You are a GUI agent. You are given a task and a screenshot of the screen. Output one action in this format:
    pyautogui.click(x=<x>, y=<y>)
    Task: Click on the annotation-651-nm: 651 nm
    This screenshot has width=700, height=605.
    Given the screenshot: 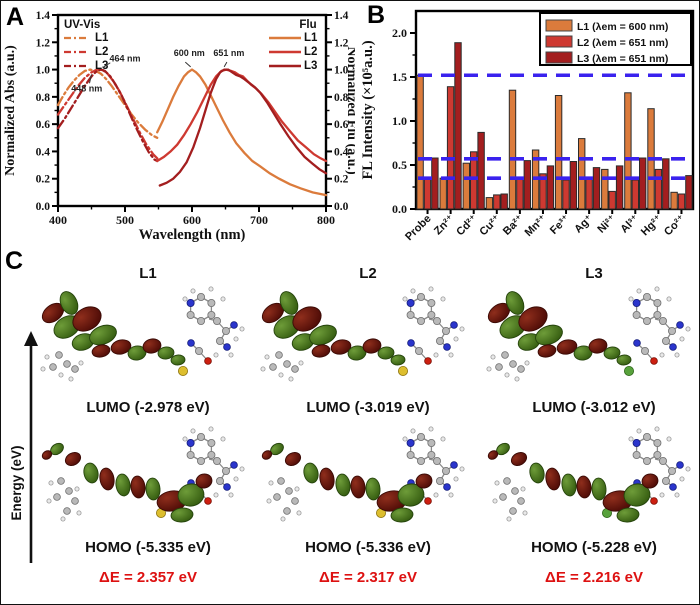 What is the action you would take?
    pyautogui.click(x=228, y=58)
    